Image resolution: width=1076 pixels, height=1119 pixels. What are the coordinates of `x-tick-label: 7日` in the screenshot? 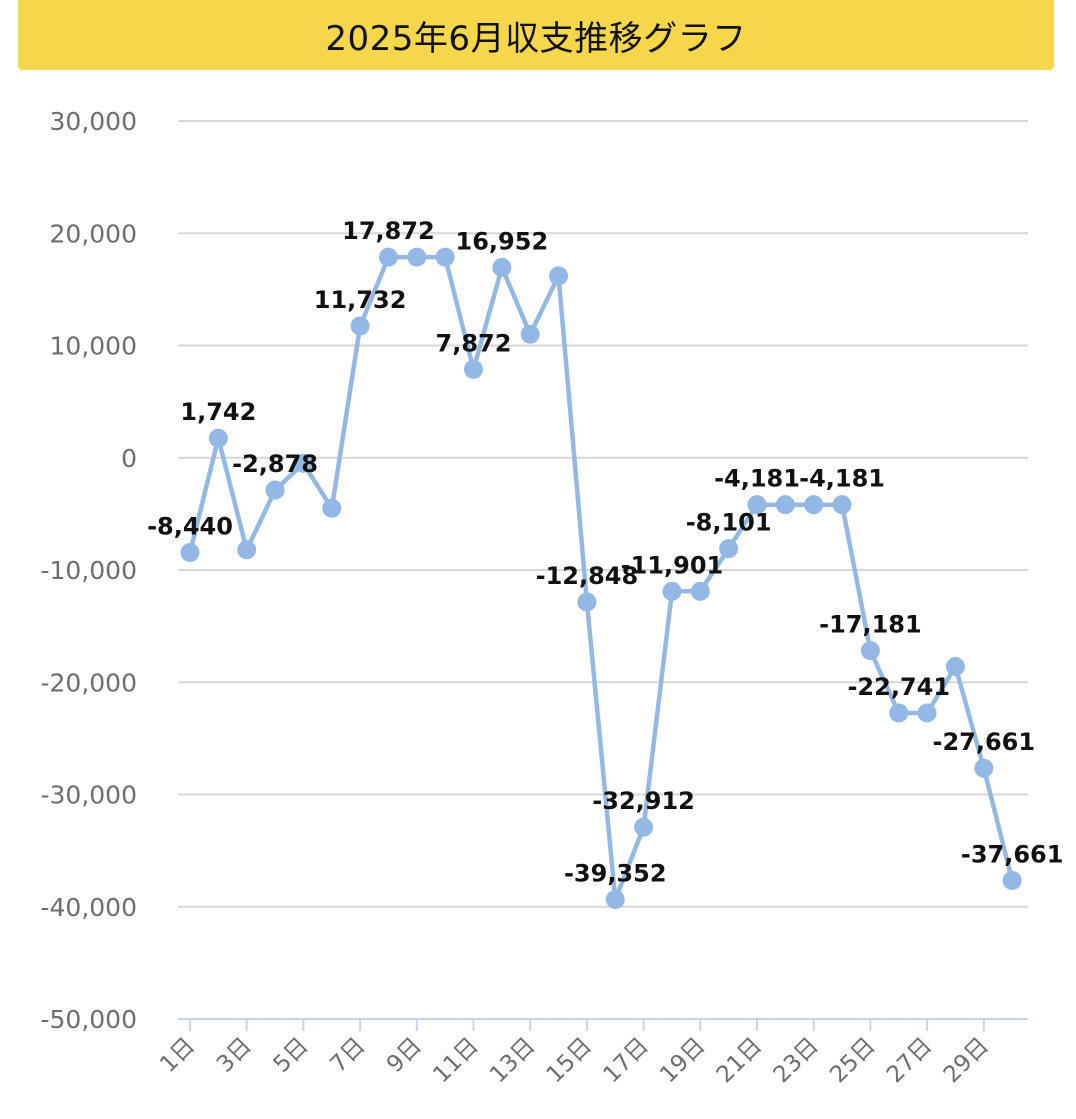 It's located at (347, 1055).